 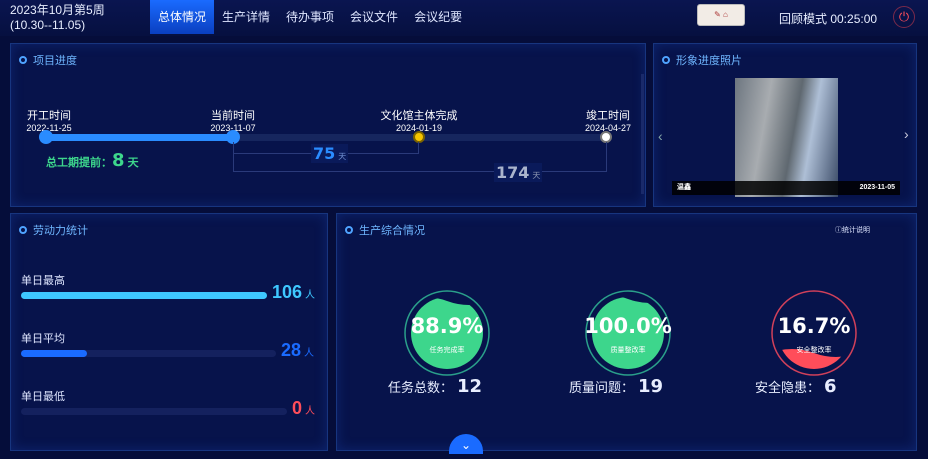 What do you see at coordinates (466, 444) in the screenshot?
I see `expand-chevron-down-icon: ⌄` at bounding box center [466, 444].